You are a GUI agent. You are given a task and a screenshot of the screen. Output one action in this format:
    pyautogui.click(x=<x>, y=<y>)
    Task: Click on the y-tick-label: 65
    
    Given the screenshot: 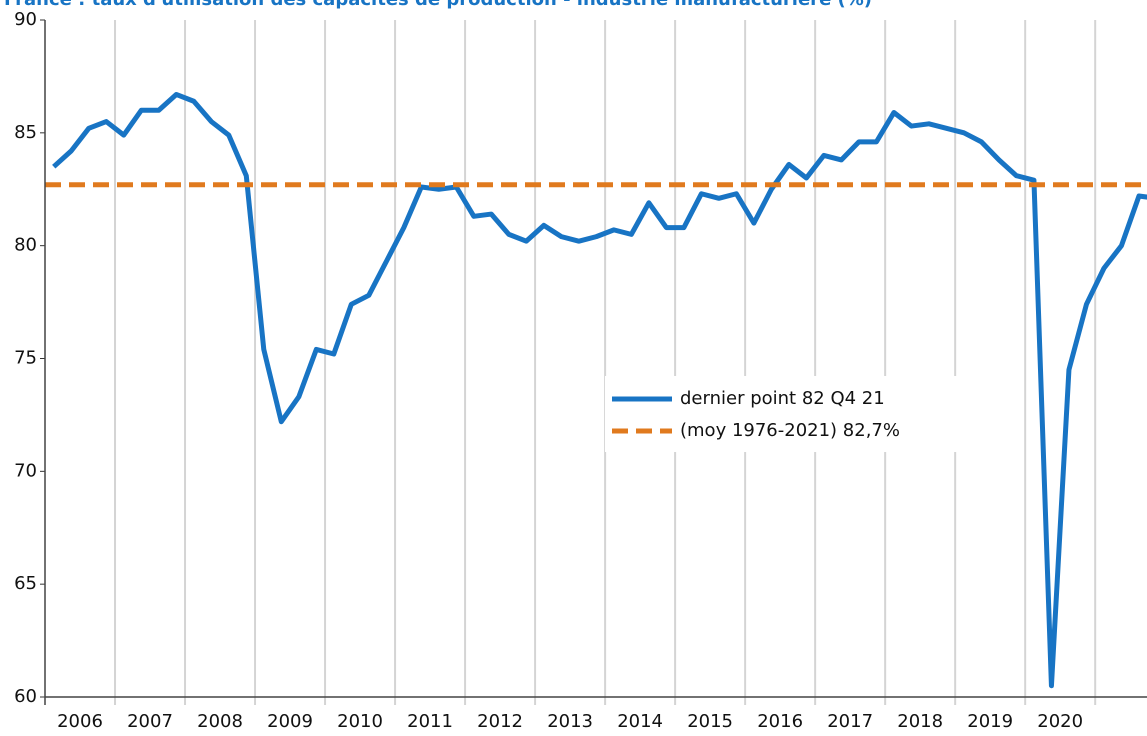 What is the action you would take?
    pyautogui.click(x=25, y=583)
    